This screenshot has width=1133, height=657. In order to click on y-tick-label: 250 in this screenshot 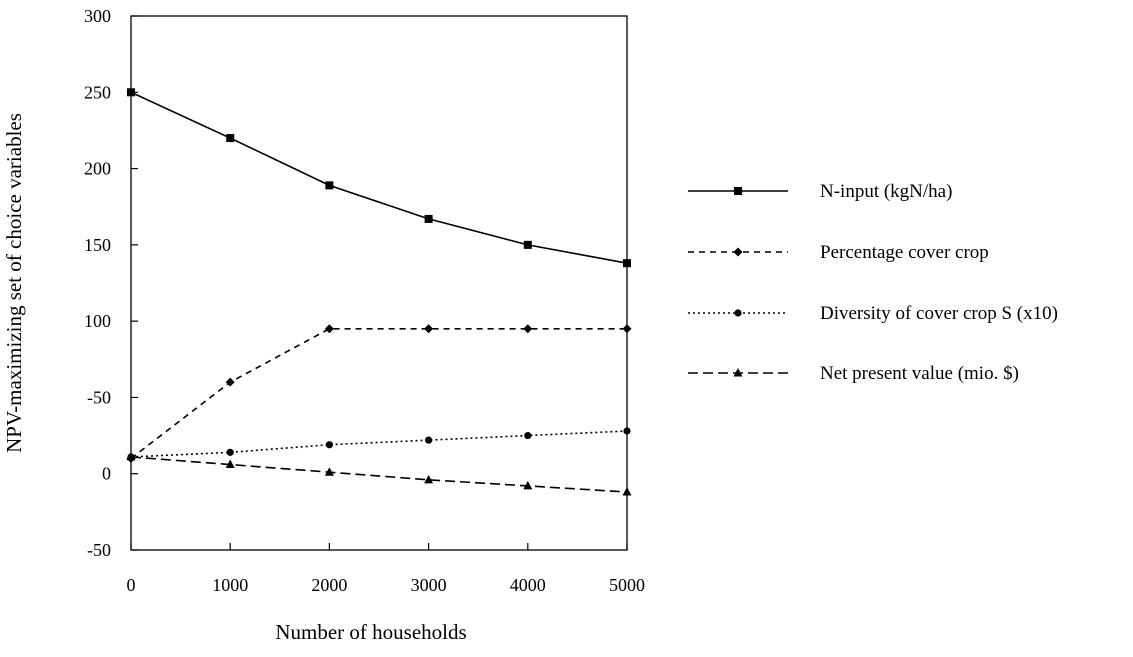, I will do `click(97, 92)`.